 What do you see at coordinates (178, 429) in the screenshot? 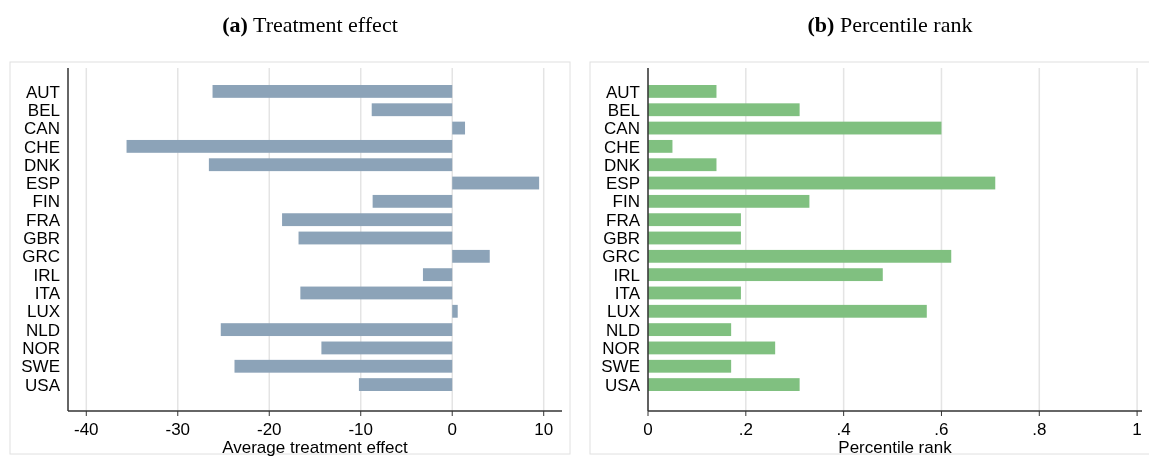
I see `x-tick-label: -30` at bounding box center [178, 429].